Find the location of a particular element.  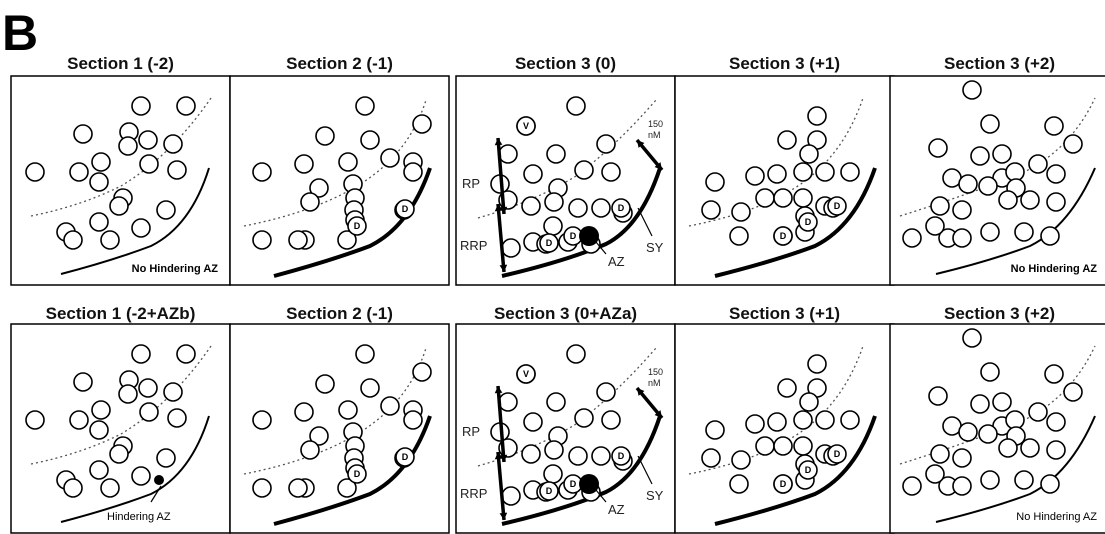

panel-r2-c2: DD is located at coordinates (339, 428).